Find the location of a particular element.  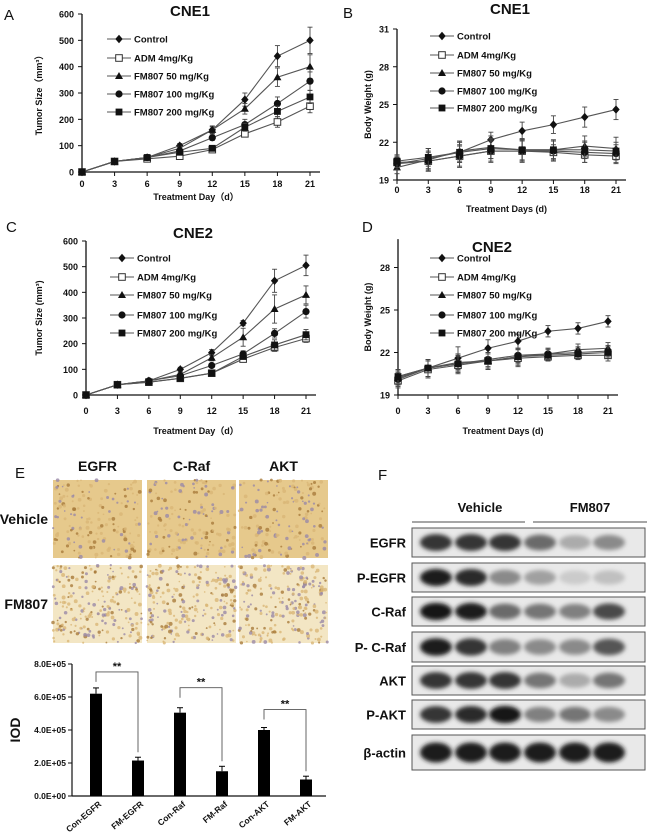

y-tick-label: 8.0E+05 is located at coordinates (50, 664).